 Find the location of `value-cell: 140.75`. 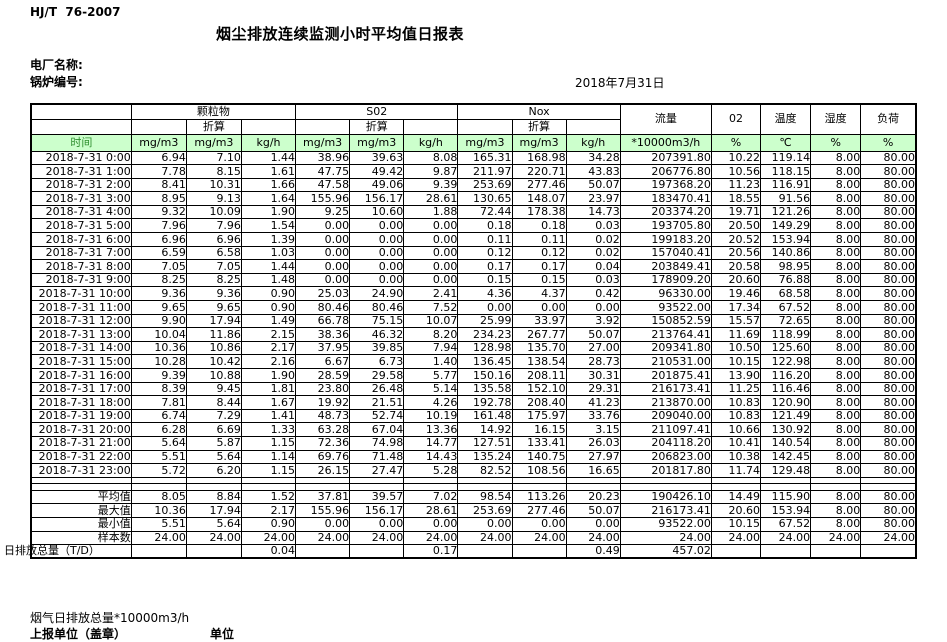

value-cell: 140.75 is located at coordinates (539, 457).